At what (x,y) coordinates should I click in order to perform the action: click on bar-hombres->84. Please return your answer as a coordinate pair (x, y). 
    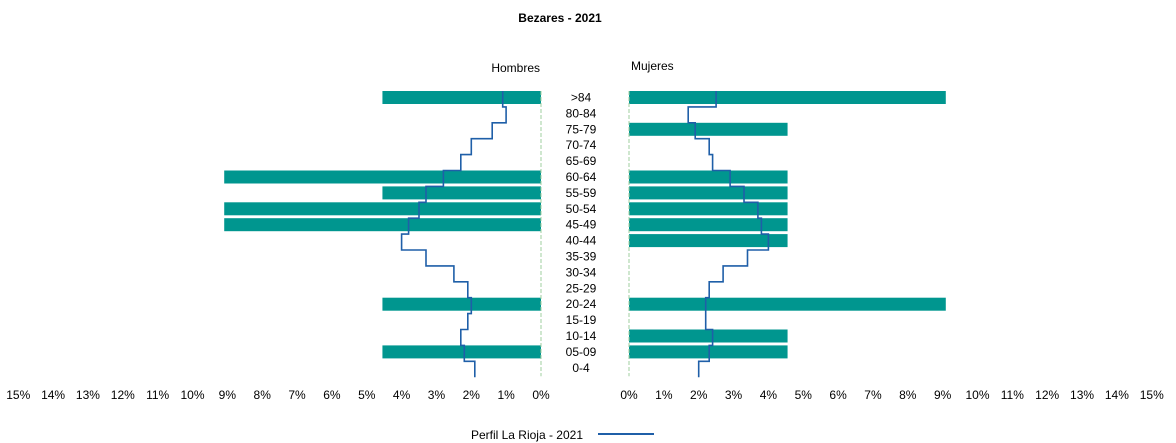
    Looking at the image, I should click on (461, 97).